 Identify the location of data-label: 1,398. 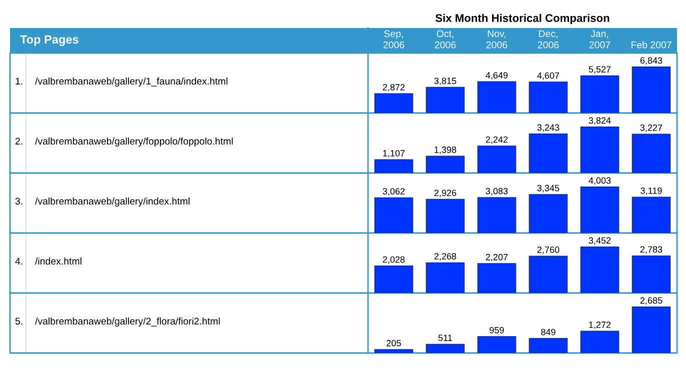
(445, 150).